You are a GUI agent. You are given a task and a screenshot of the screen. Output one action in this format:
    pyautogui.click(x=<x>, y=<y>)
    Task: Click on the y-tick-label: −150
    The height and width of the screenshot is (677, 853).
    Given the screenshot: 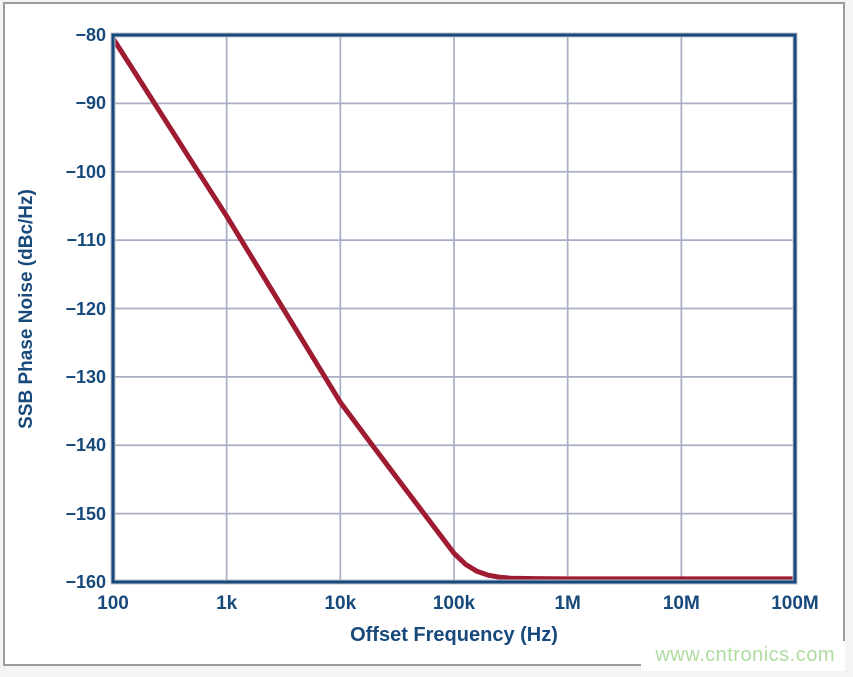 What is the action you would take?
    pyautogui.click(x=85, y=513)
    